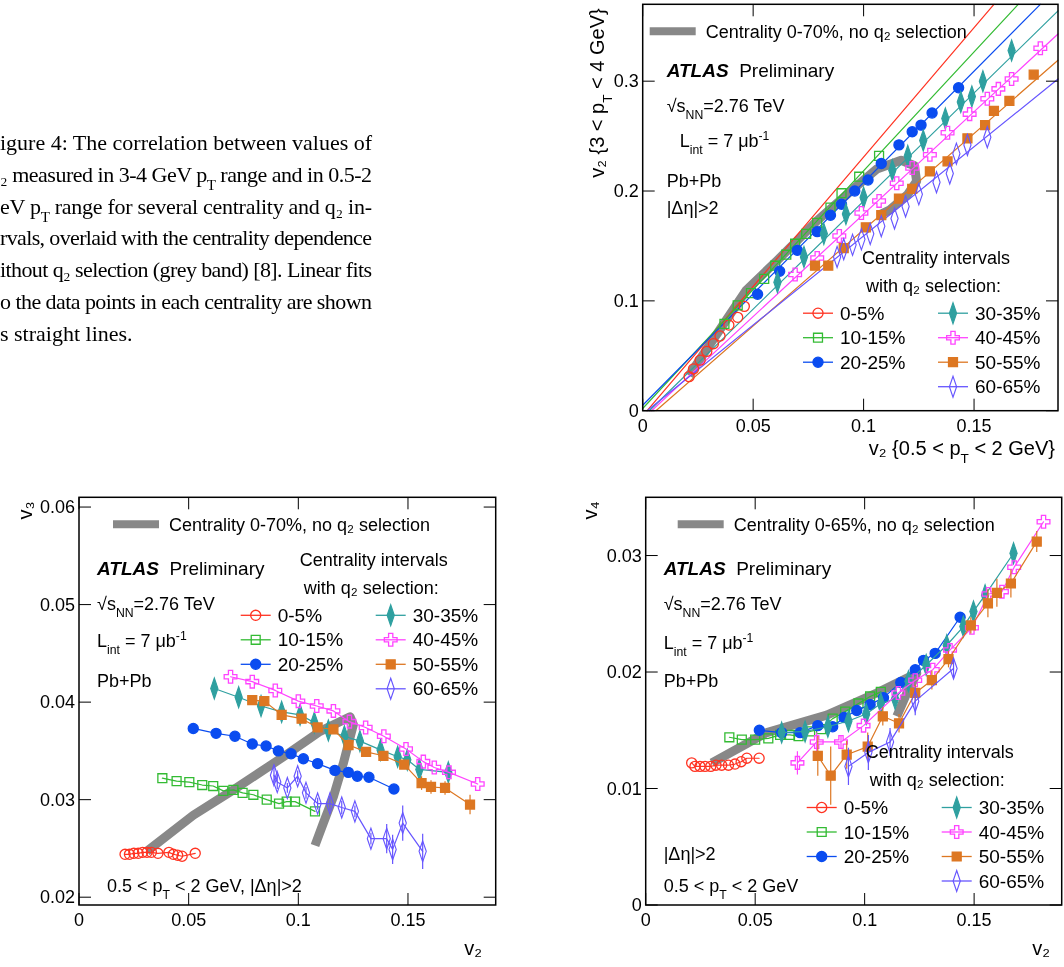 The width and height of the screenshot is (1064, 967). Describe the element at coordinates (626, 81) in the screenshot. I see `y-tick-label: 0.3` at that location.